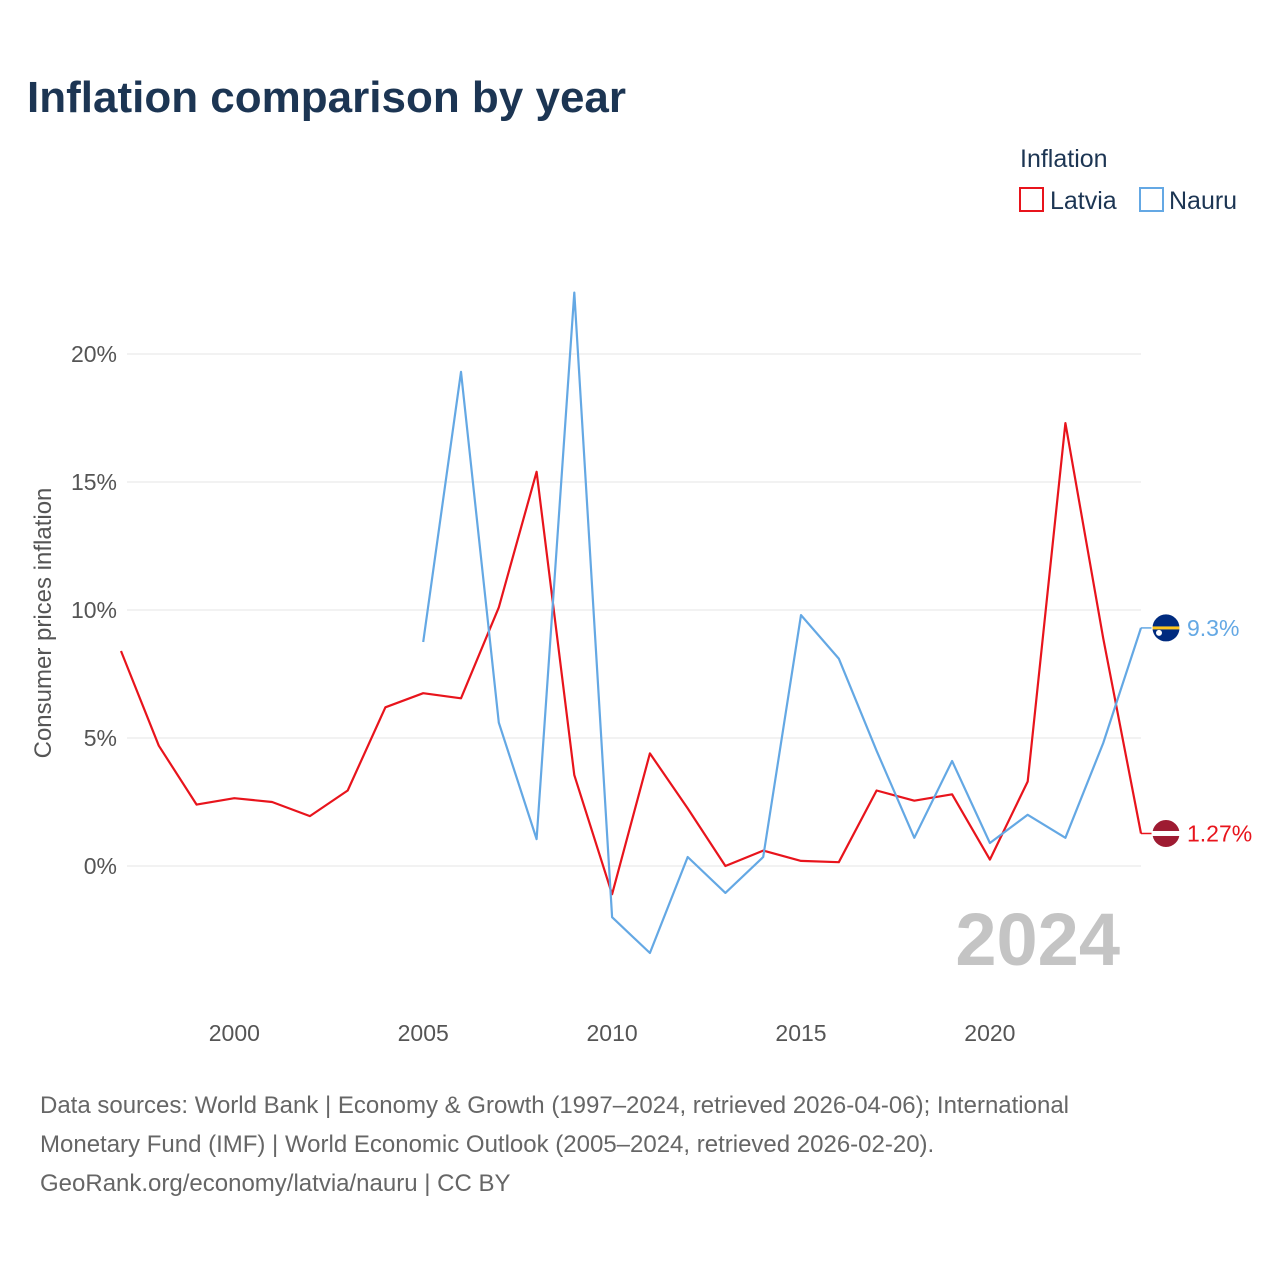 Image resolution: width=1280 pixels, height=1280 pixels. Describe the element at coordinates (800, 1033) in the screenshot. I see `x-tick-label: 2015` at that location.